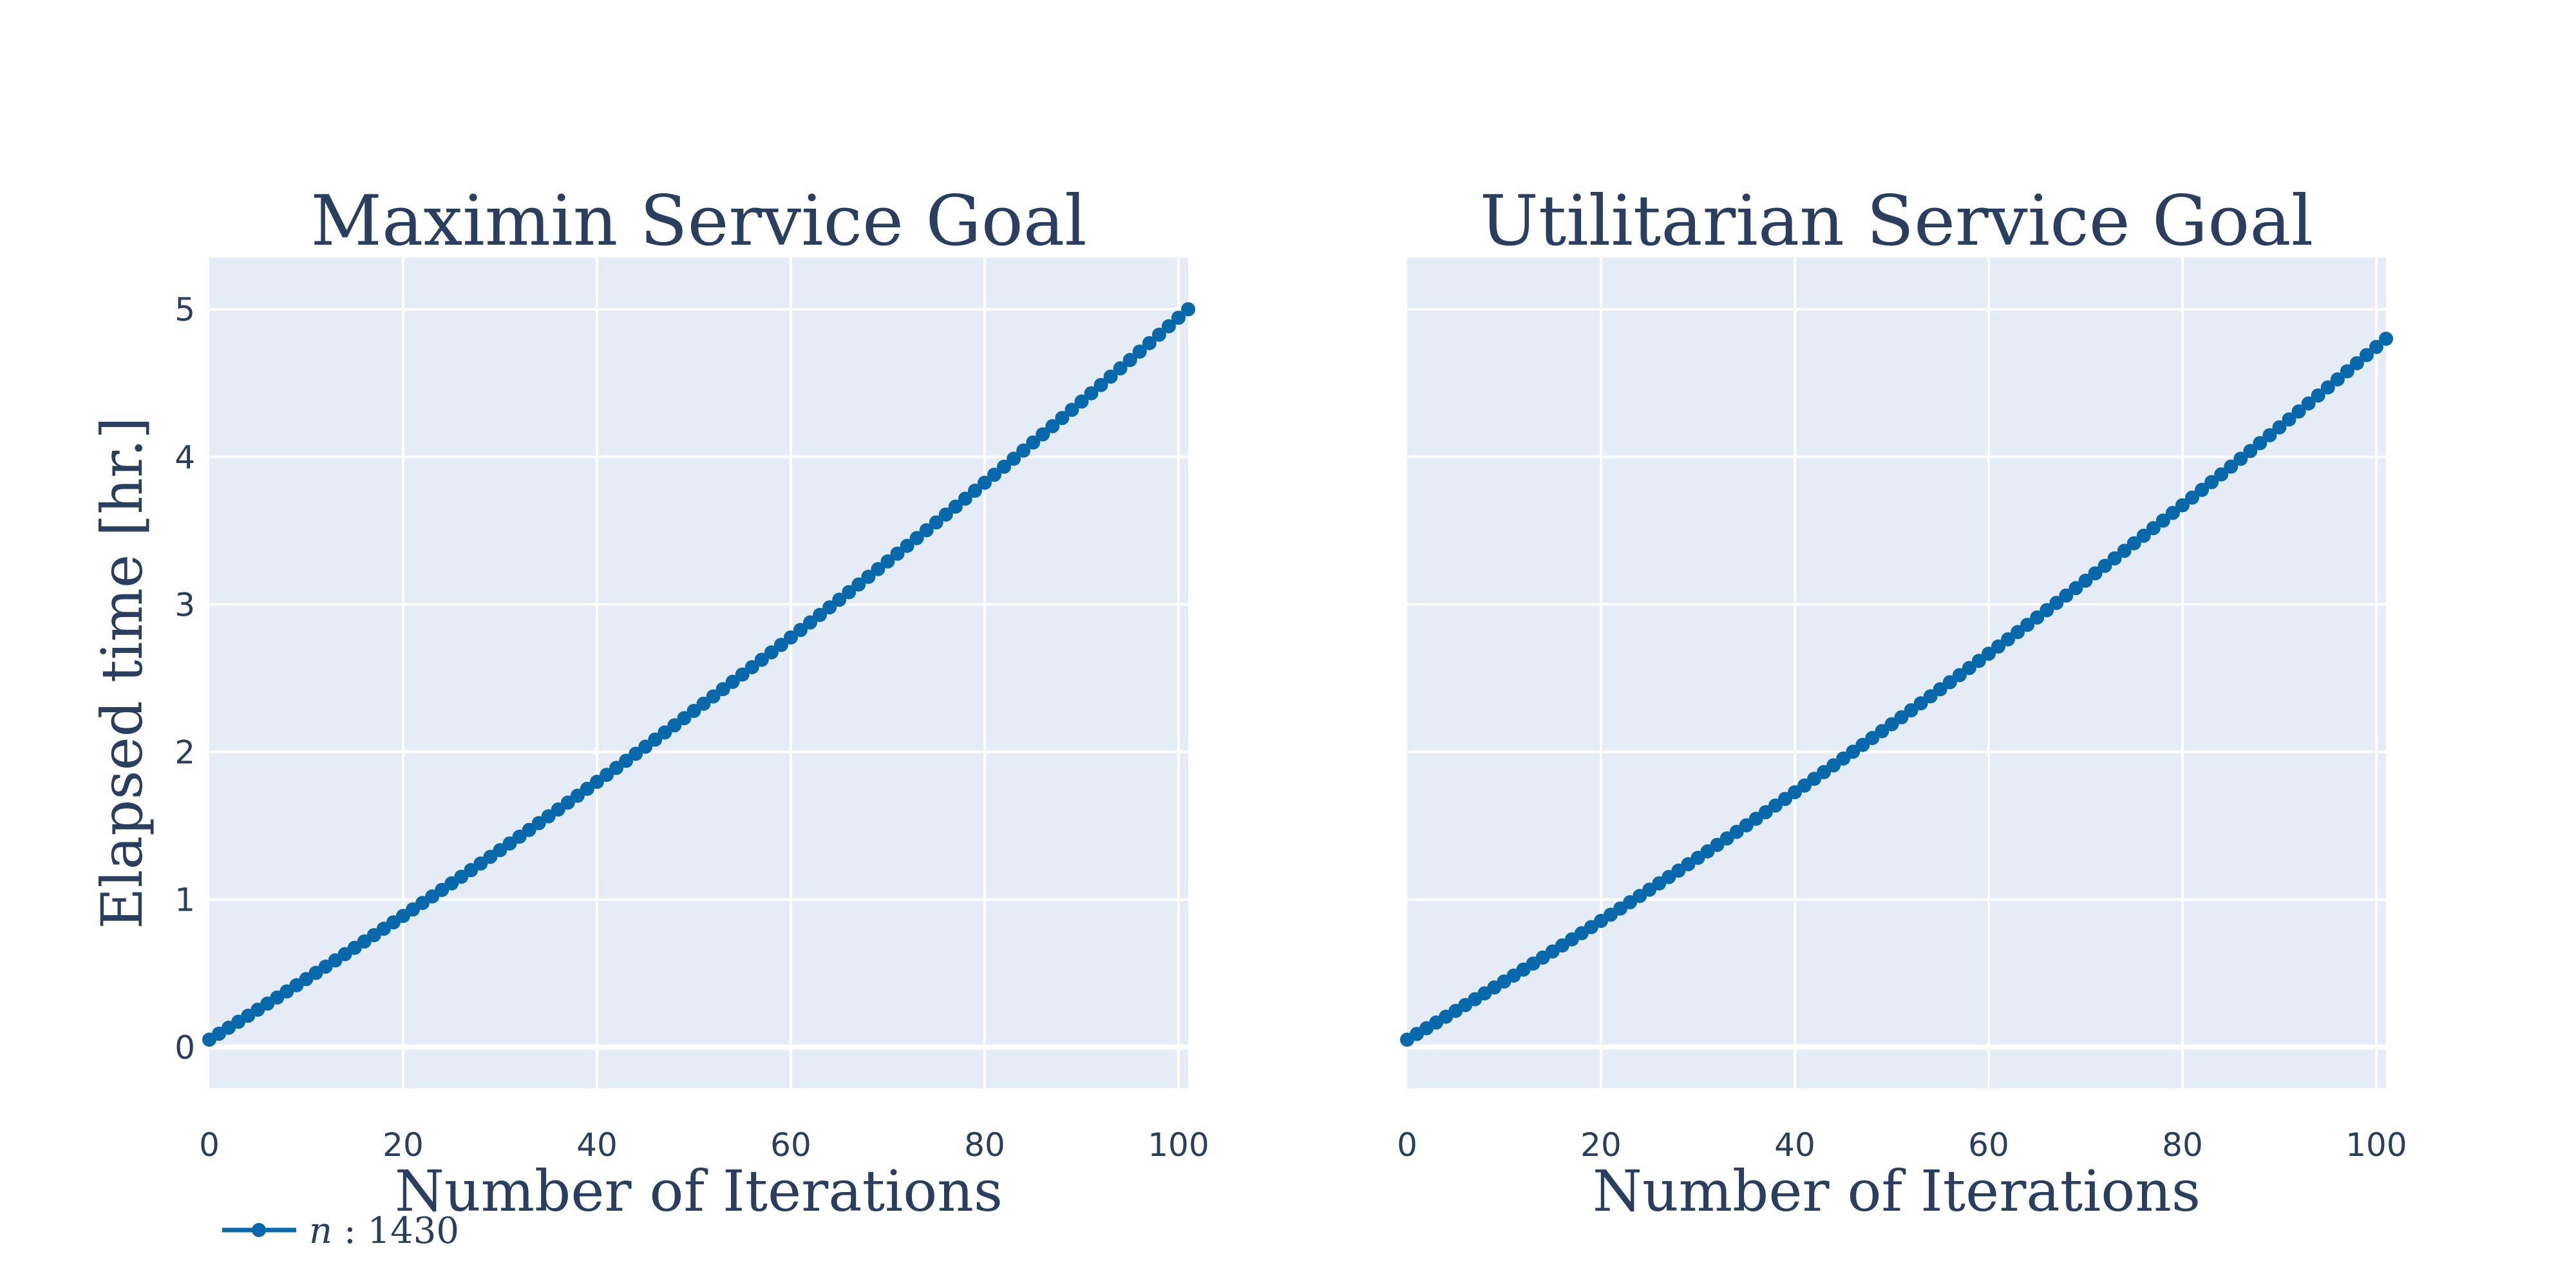  I want to click on legend-entry-value: : 1430, so click(396, 1231).